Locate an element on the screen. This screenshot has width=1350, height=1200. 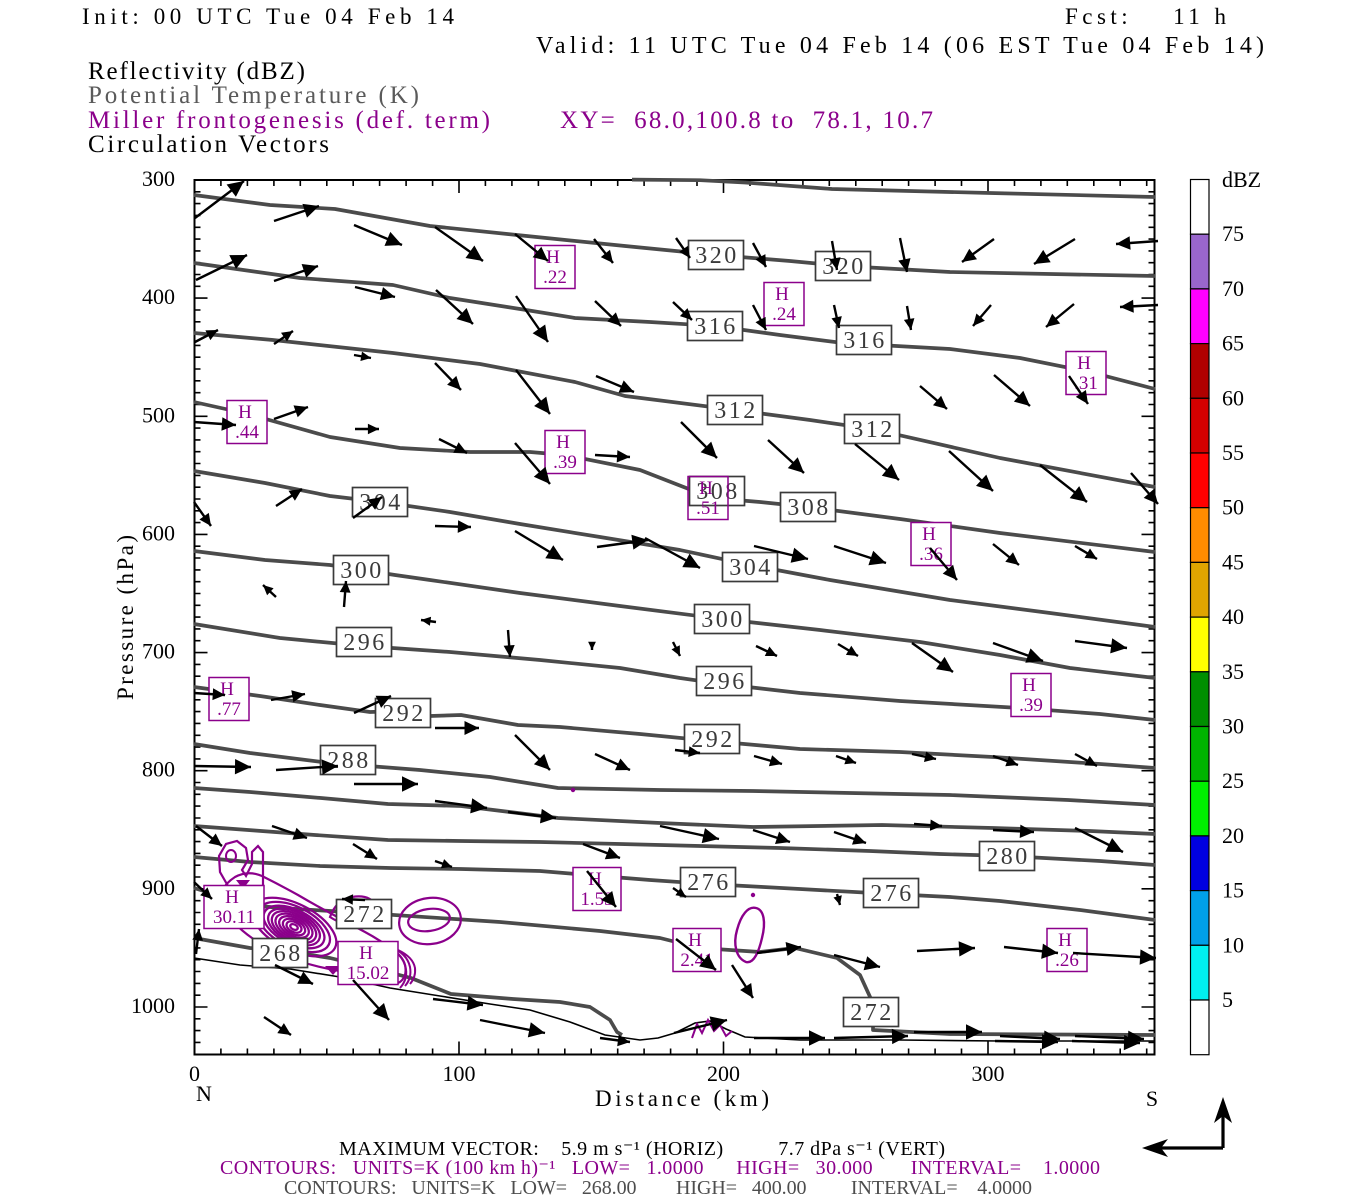
svg-text: 700 is located at coordinates (158, 651).